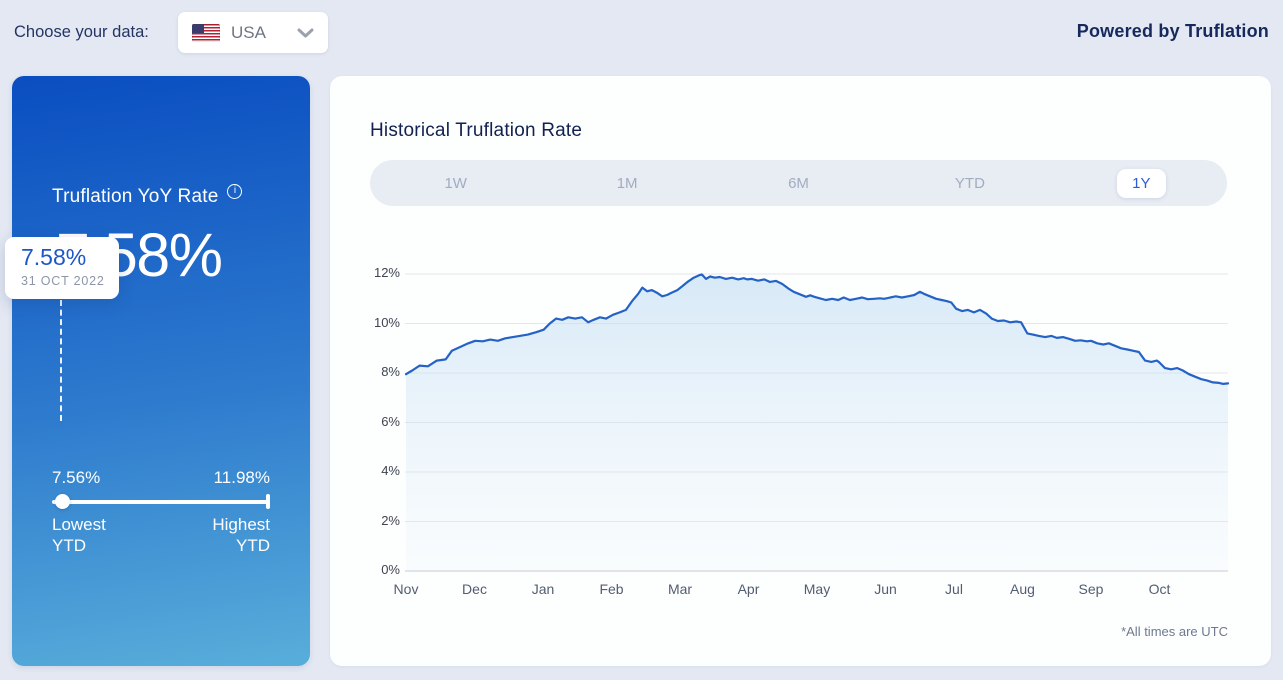 The image size is (1283, 680). Describe the element at coordinates (406, 589) in the screenshot. I see `x-axis-label: Nov` at that location.